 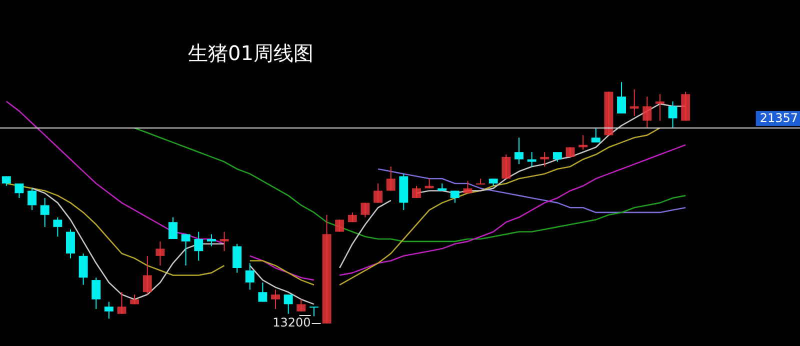 I want to click on annotation: 13200, so click(x=291, y=323).